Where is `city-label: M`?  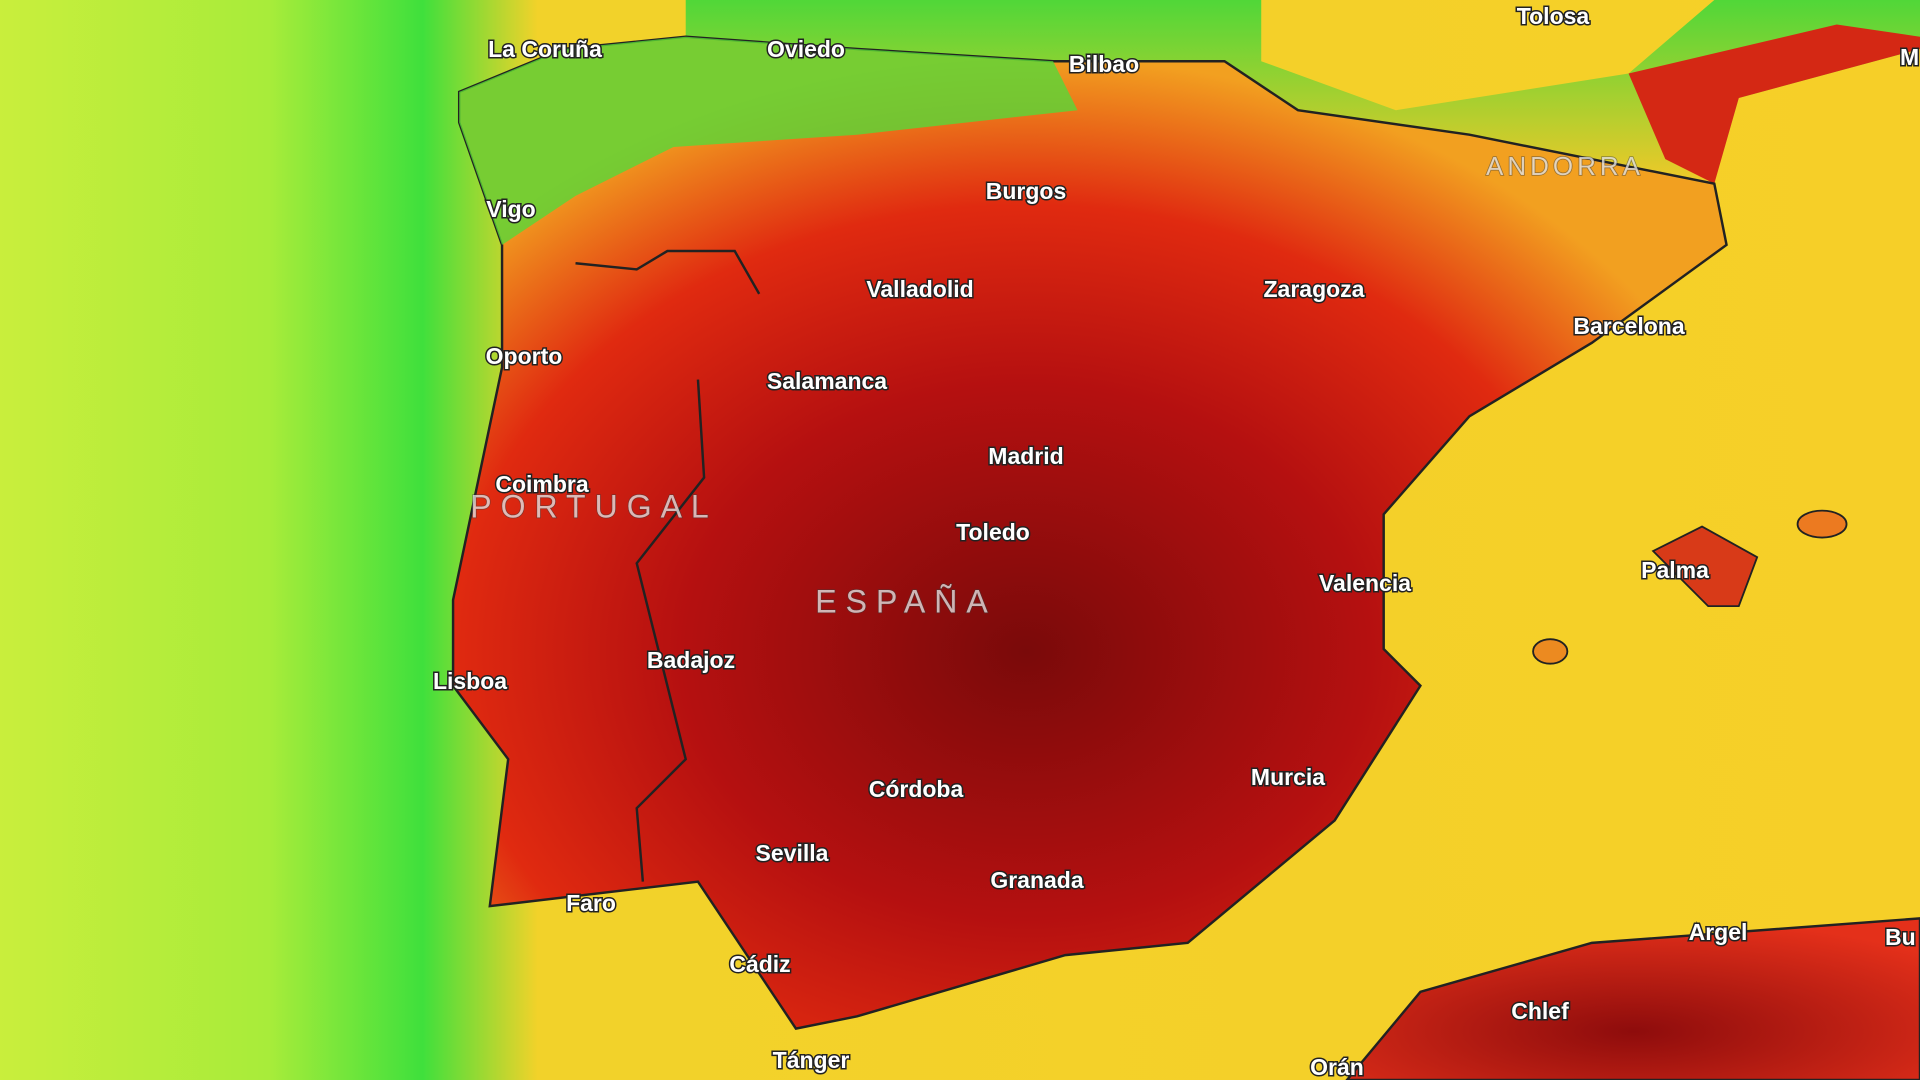 city-label: M is located at coordinates (1909, 57).